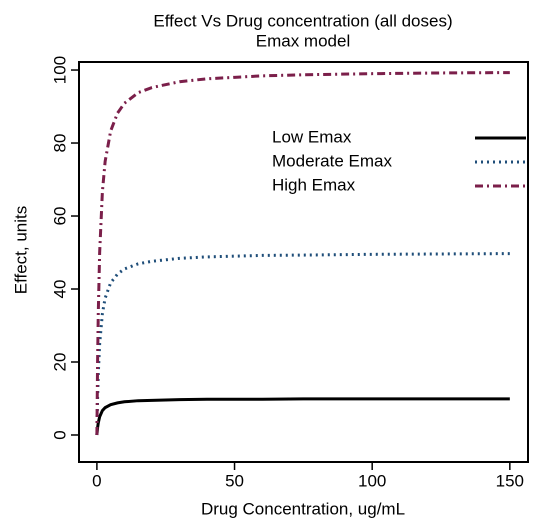 The height and width of the screenshot is (525, 536). Describe the element at coordinates (314, 184) in the screenshot. I see `legend-label: High Emax` at that location.